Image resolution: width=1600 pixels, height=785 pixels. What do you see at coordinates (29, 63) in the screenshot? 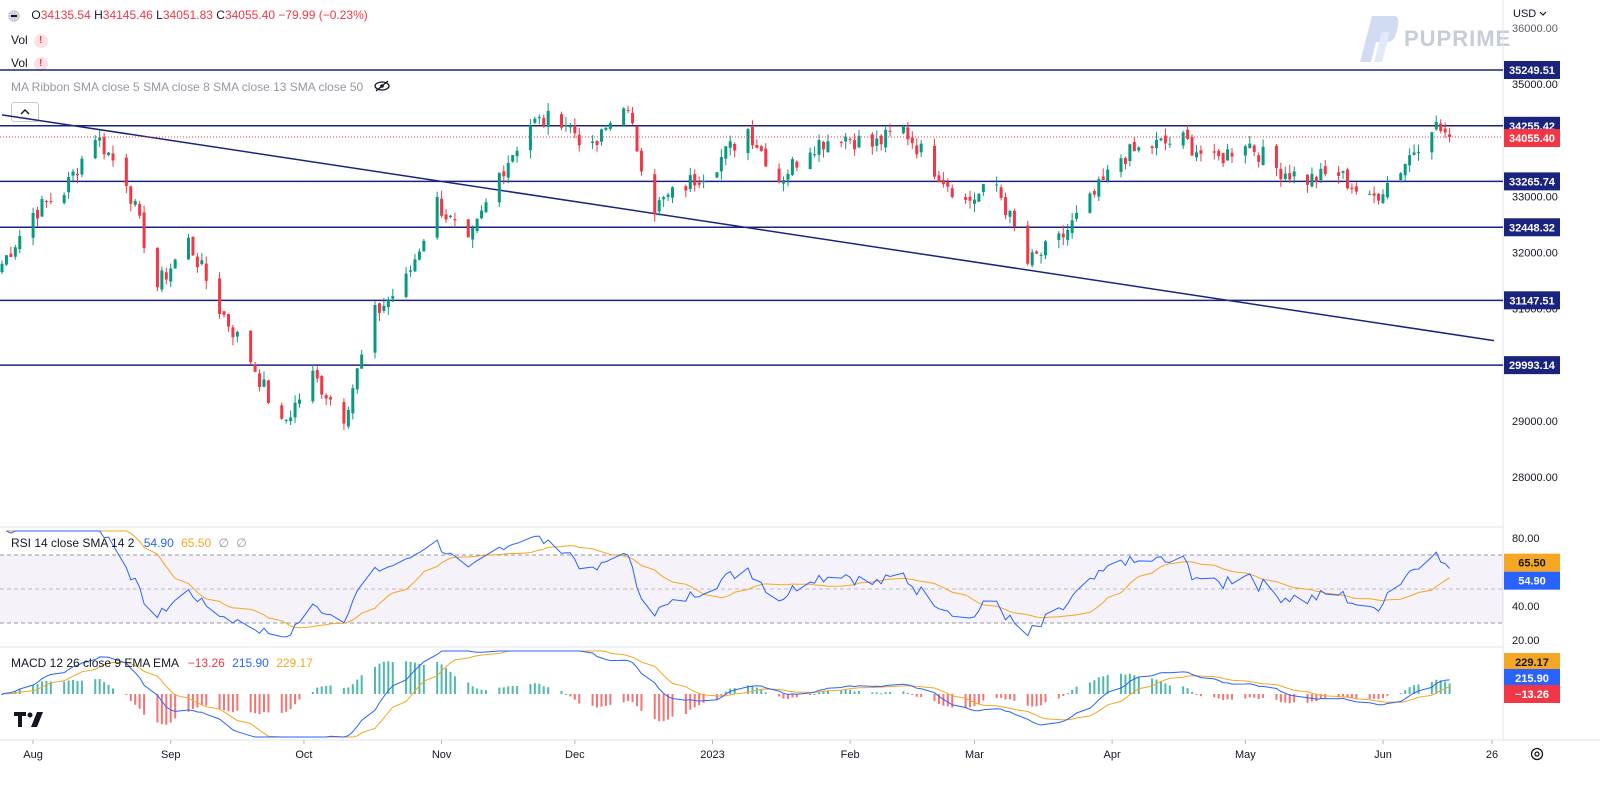
I see `vol-indicator-2: Vol!` at bounding box center [29, 63].